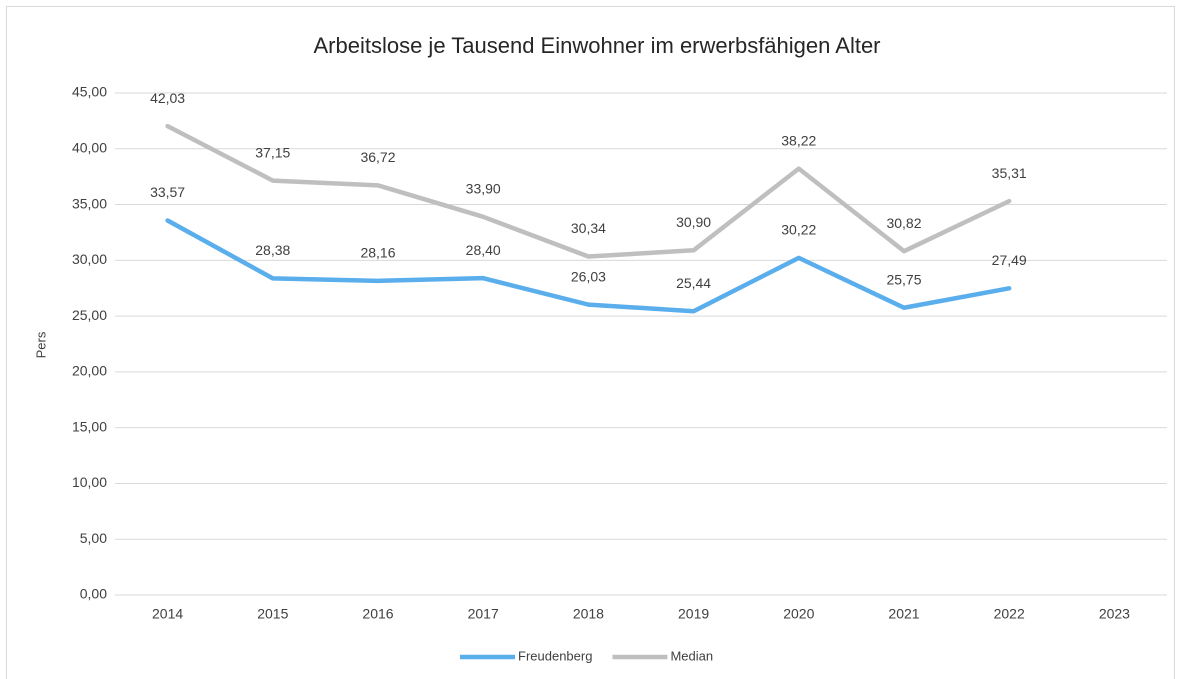 The height and width of the screenshot is (679, 1181). What do you see at coordinates (693, 283) in the screenshot?
I see `data-label: 25,44` at bounding box center [693, 283].